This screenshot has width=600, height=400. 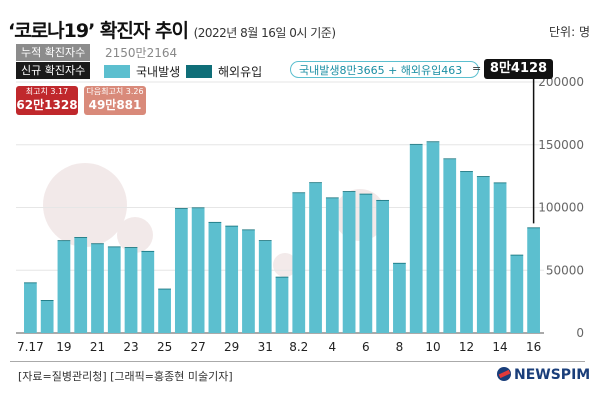 What do you see at coordinates (141, 53) in the screenshot?
I see `cumulative-value: 2150만2164` at bounding box center [141, 53].